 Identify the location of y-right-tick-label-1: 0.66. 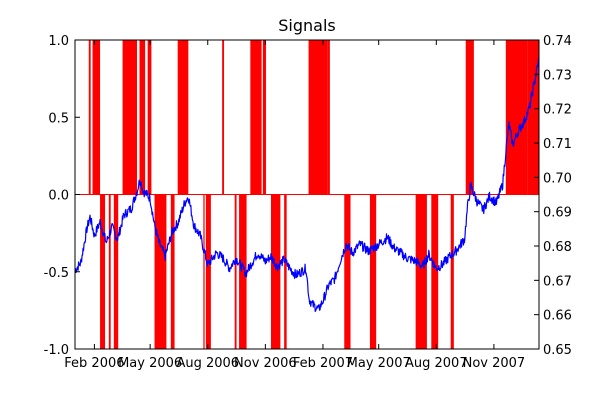
(557, 316).